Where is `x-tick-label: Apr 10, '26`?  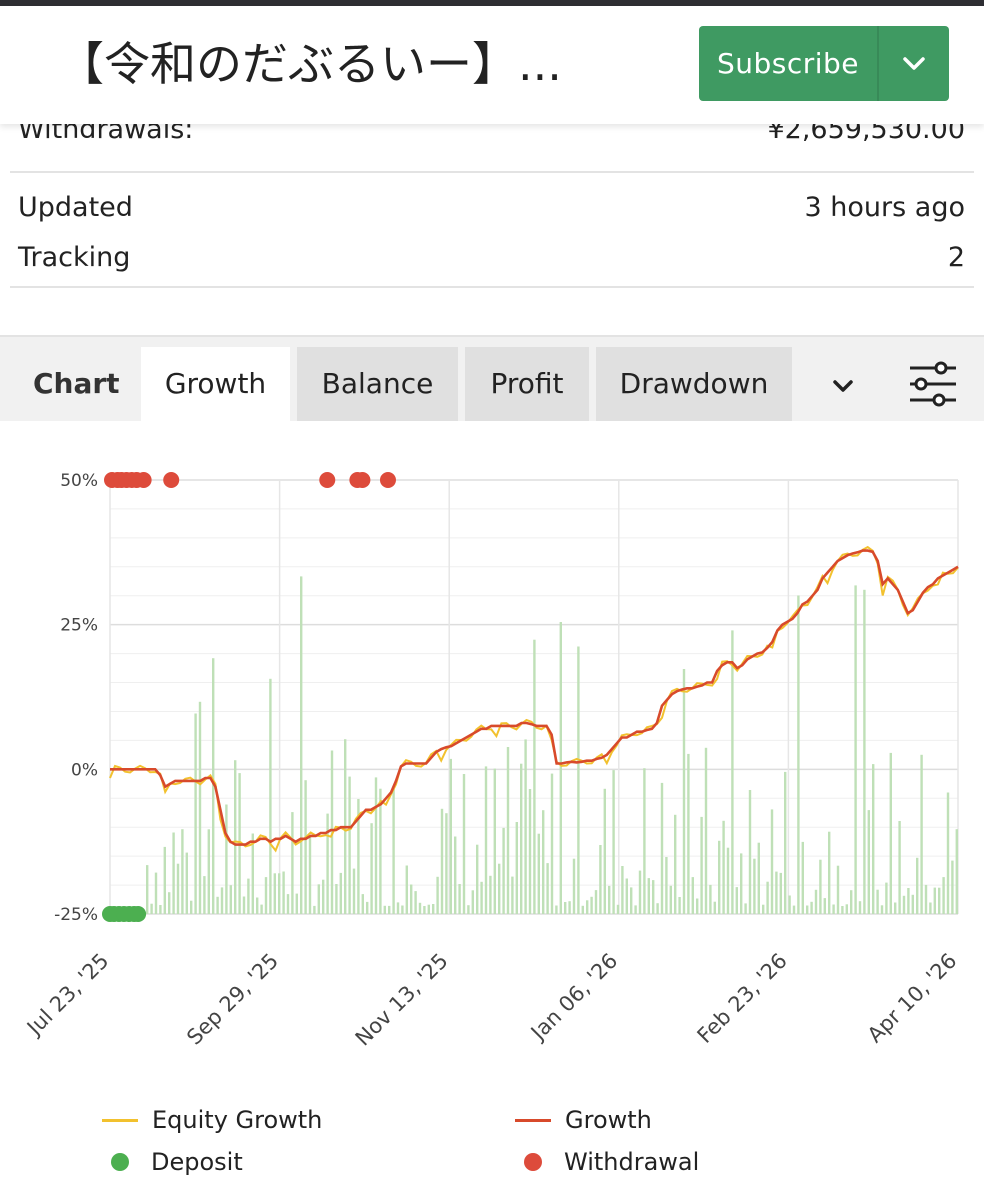 x-tick-label: Apr 10, '26 is located at coordinates (912, 998).